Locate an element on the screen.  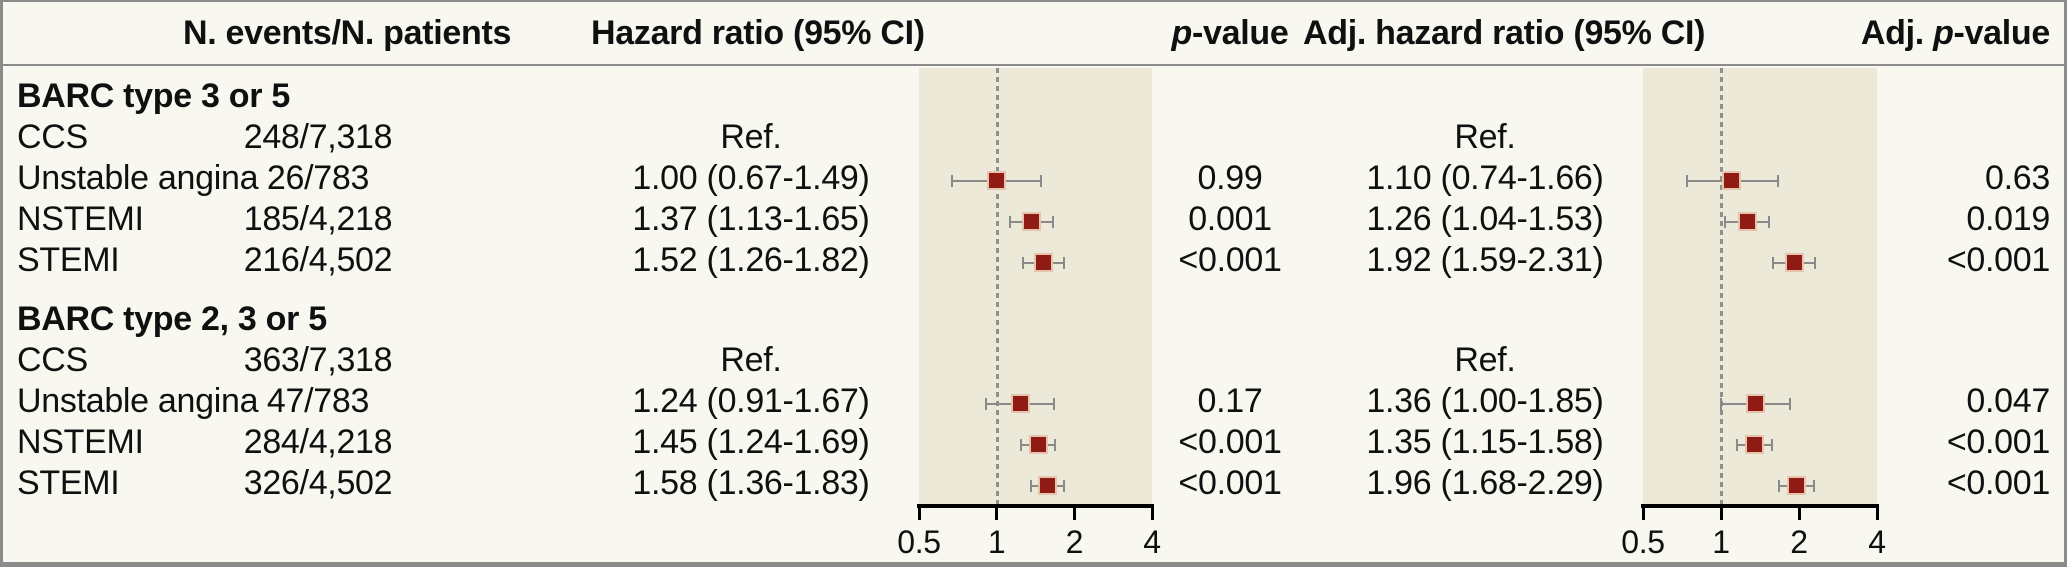
group-title: BARC type 2, 3 or 5 is located at coordinates (172, 319).